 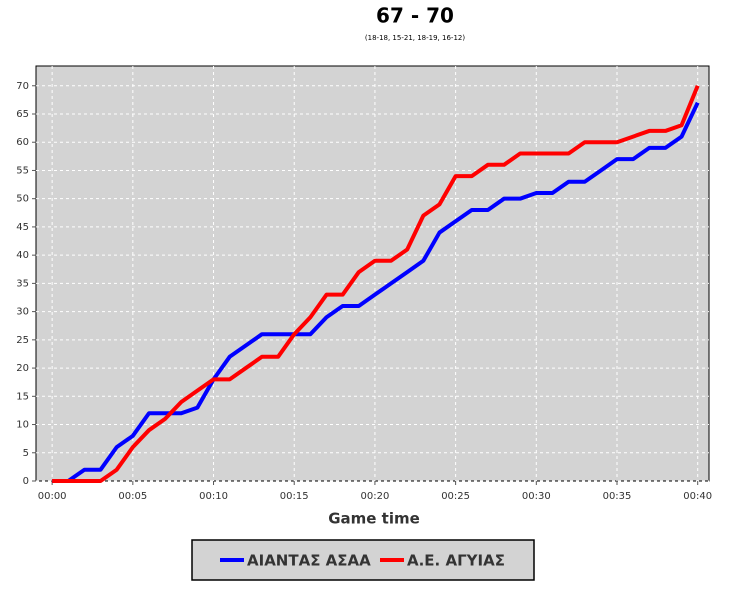 What do you see at coordinates (455, 496) in the screenshot?
I see `x-tick-label: 00:25` at bounding box center [455, 496].